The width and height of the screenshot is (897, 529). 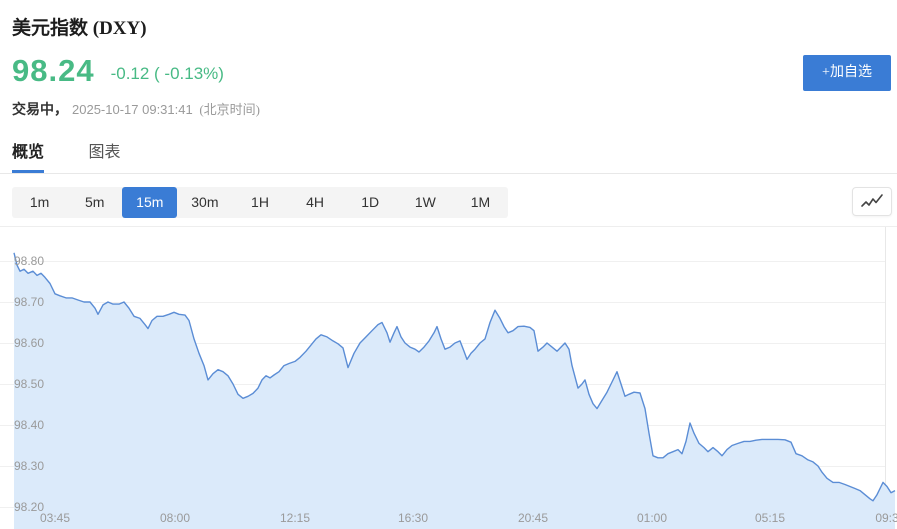 What do you see at coordinates (847, 73) in the screenshot?
I see `add-watchlist-button: +加自选` at bounding box center [847, 73].